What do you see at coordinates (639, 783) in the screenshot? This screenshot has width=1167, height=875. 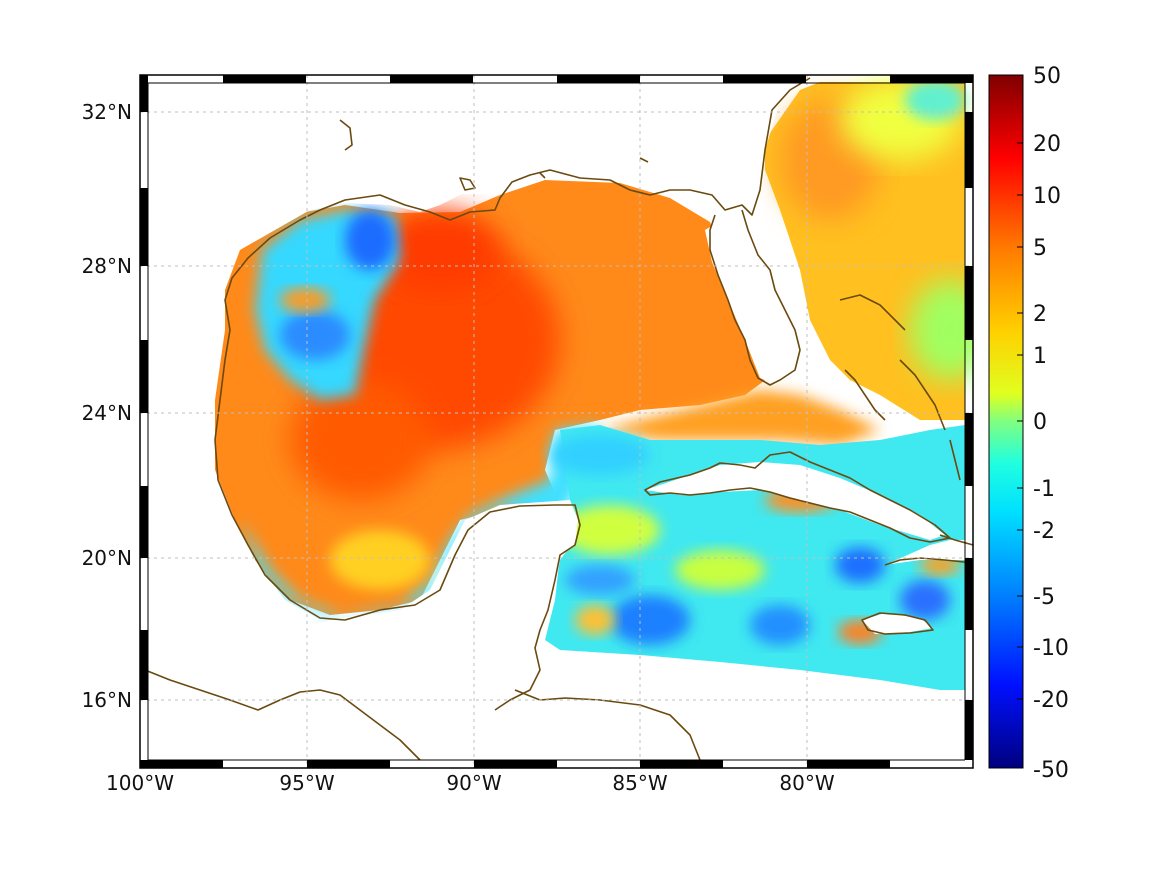 I see `lon-label-85w: 85°W` at bounding box center [639, 783].